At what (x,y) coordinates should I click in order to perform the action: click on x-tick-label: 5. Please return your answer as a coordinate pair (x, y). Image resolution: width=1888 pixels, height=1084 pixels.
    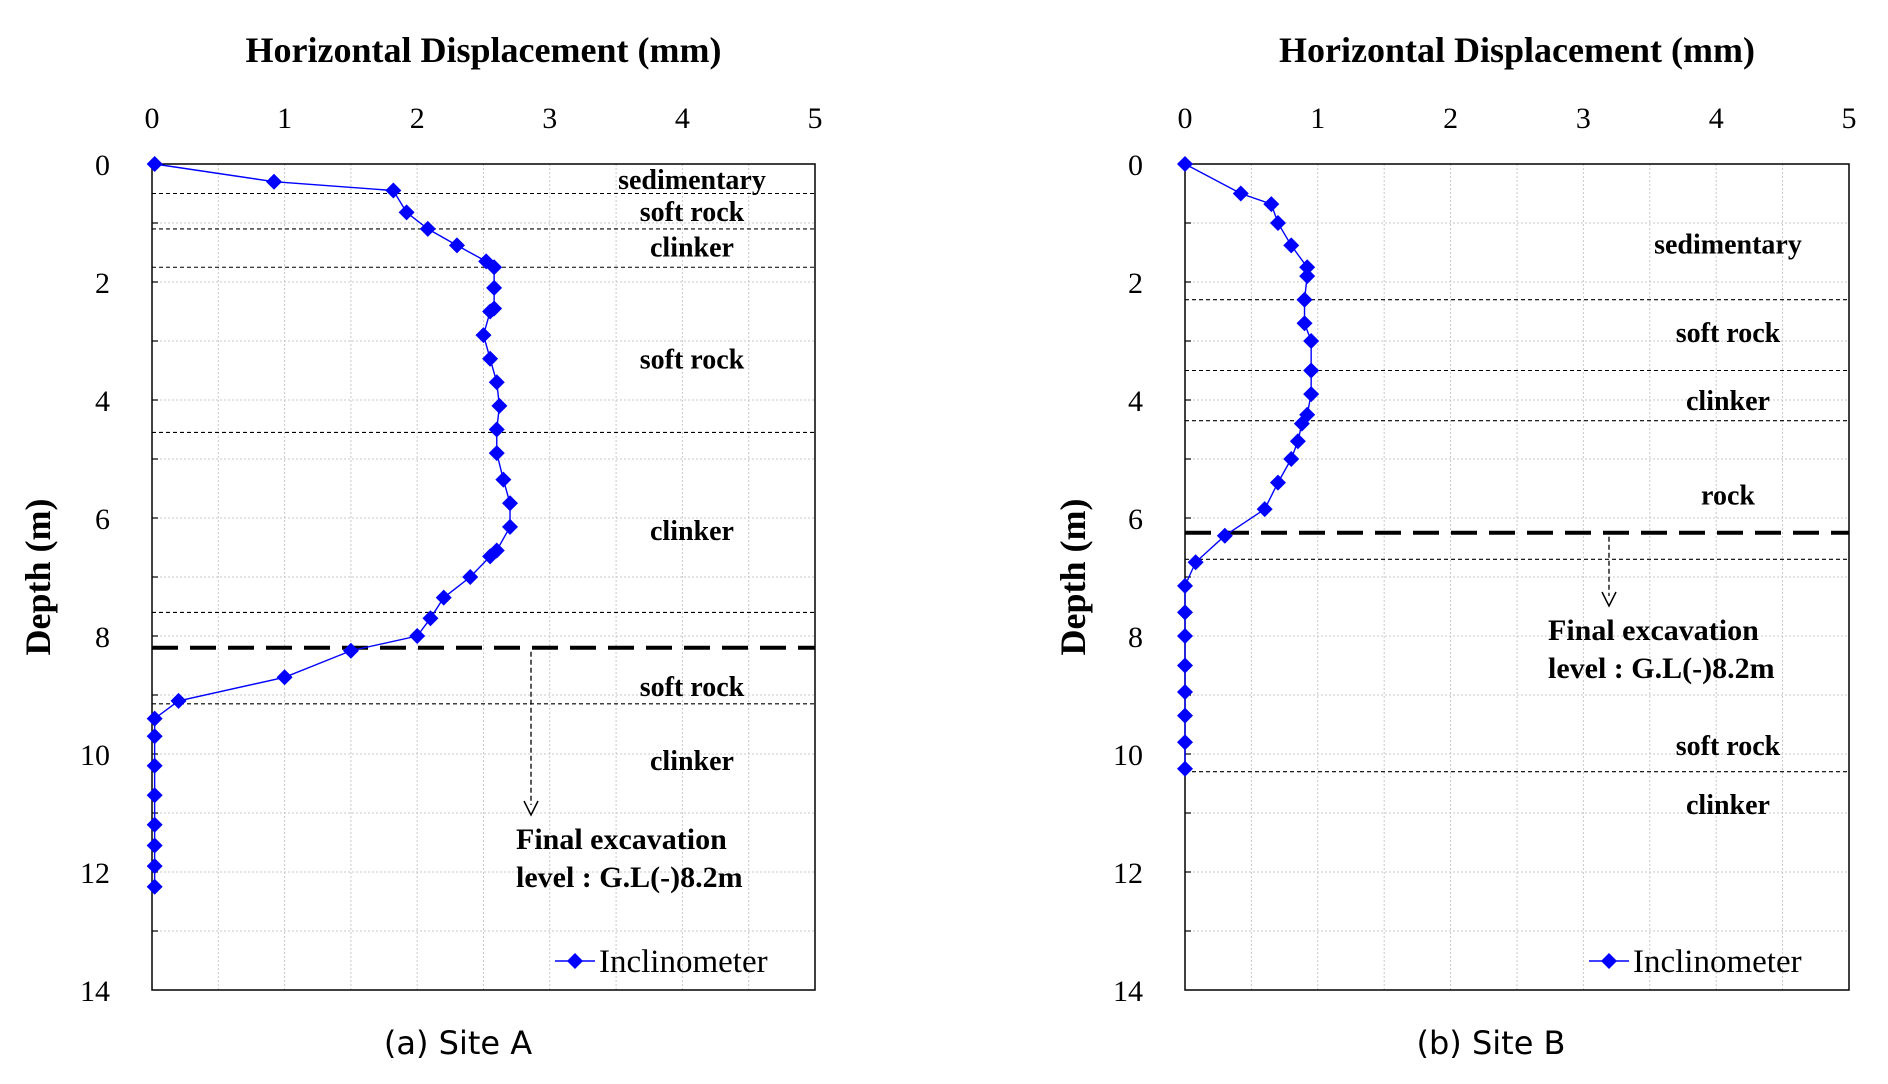
    Looking at the image, I should click on (1849, 118).